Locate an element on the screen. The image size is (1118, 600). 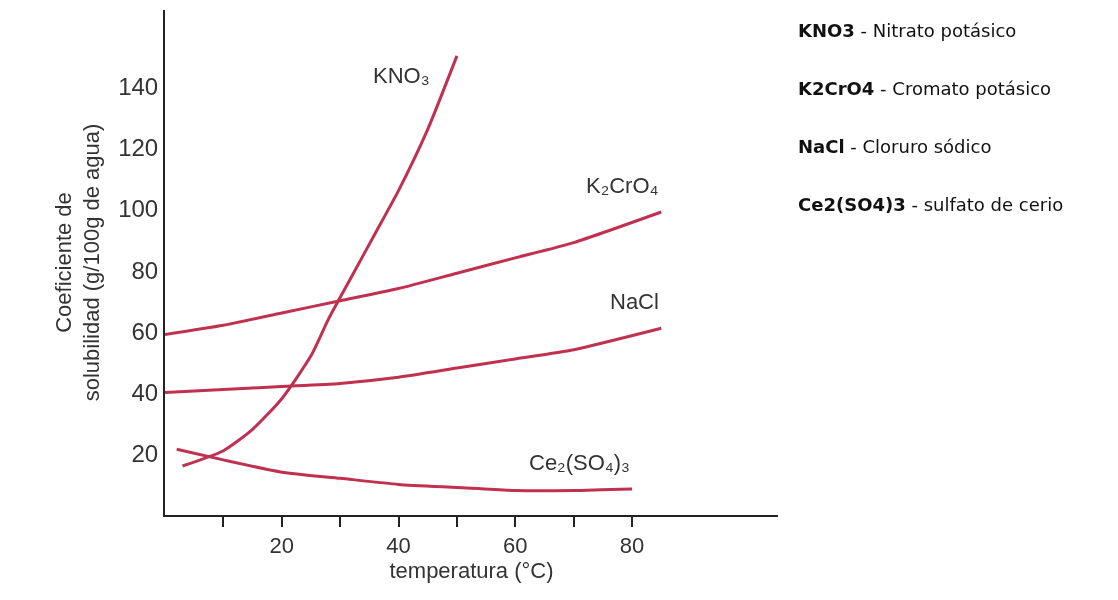
x-axis-title: temperatura (°C) is located at coordinates (471, 571).